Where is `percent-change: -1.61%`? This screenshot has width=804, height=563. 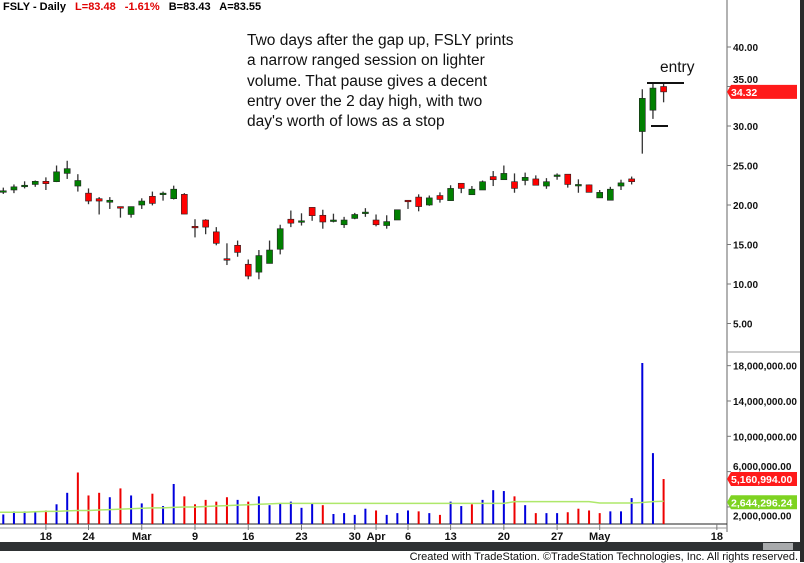 percent-change: -1.61% is located at coordinates (142, 7).